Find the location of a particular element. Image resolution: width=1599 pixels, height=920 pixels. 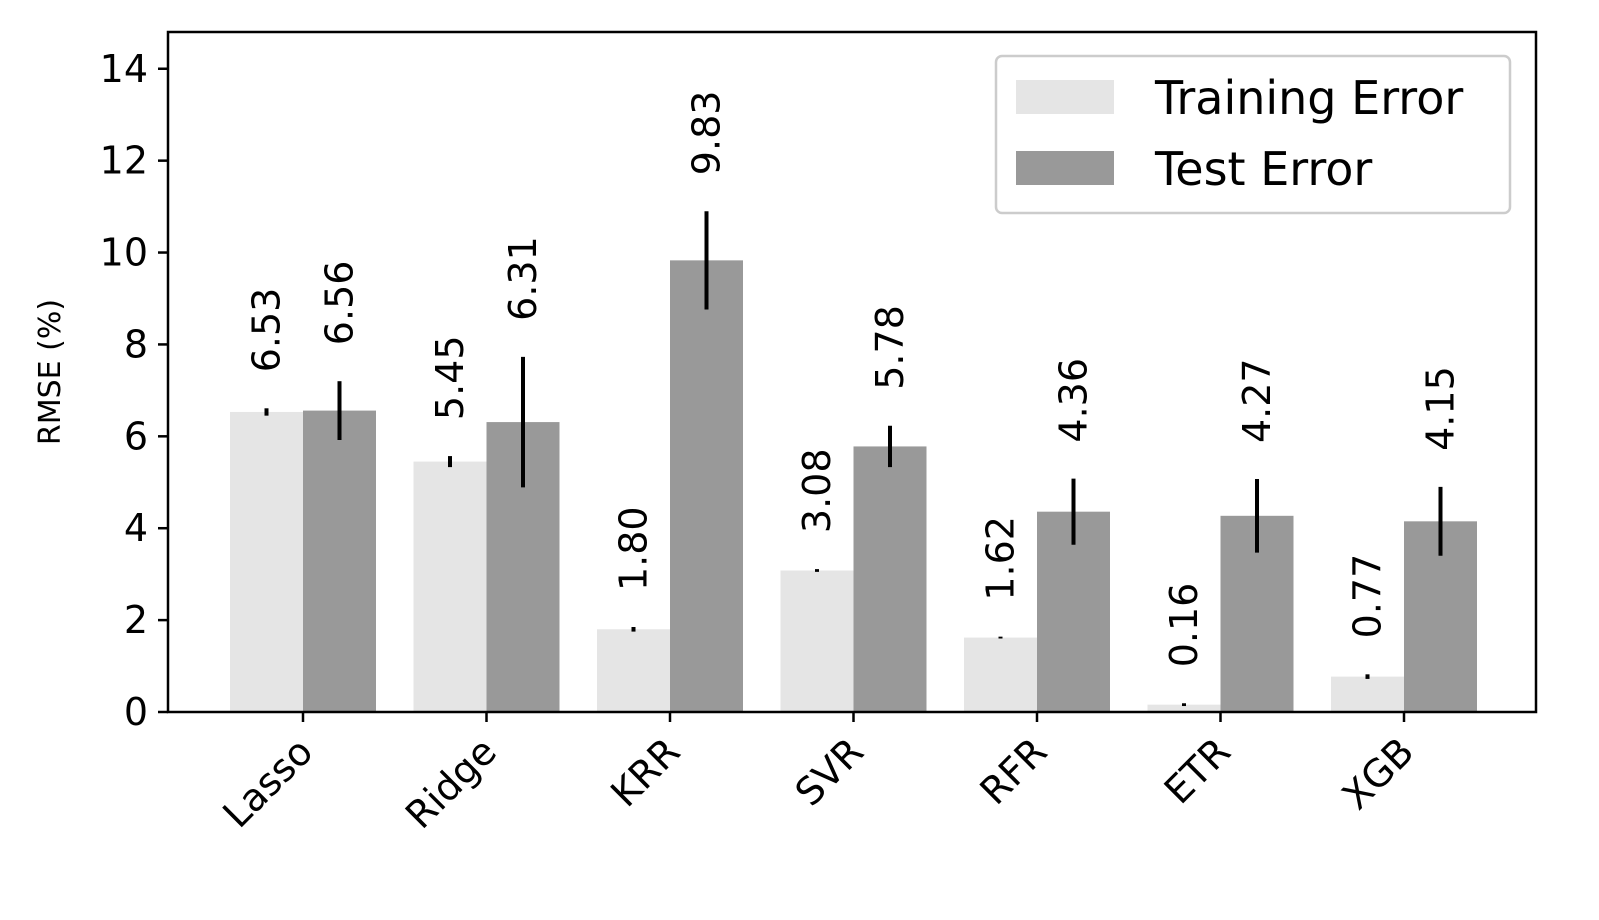

test-error-value-label-xgb: 4.15 is located at coordinates (1441, 408).